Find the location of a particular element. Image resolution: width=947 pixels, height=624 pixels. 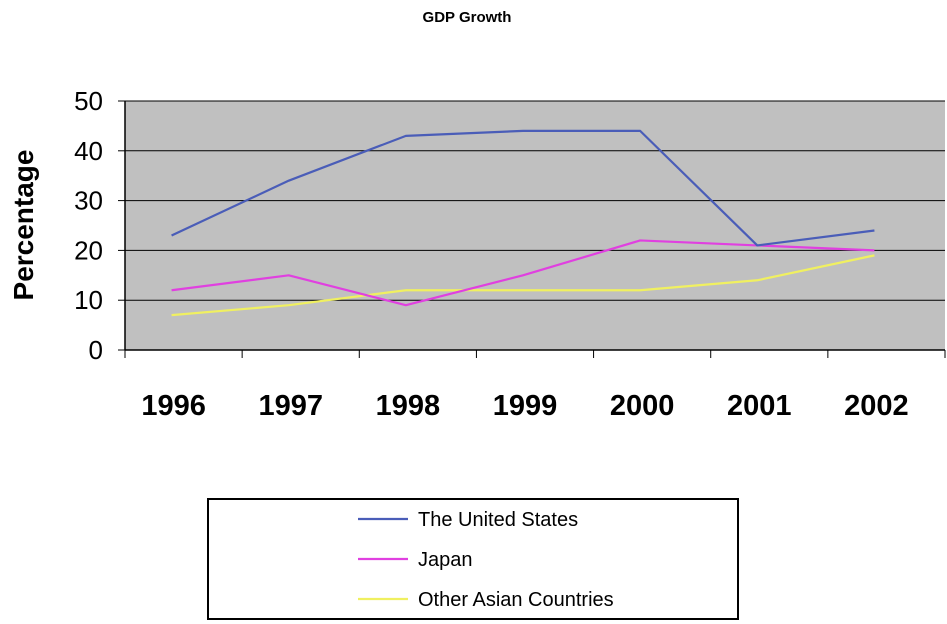

y-tick-labels: 0 10 20 30 40 50 is located at coordinates (88, 225).